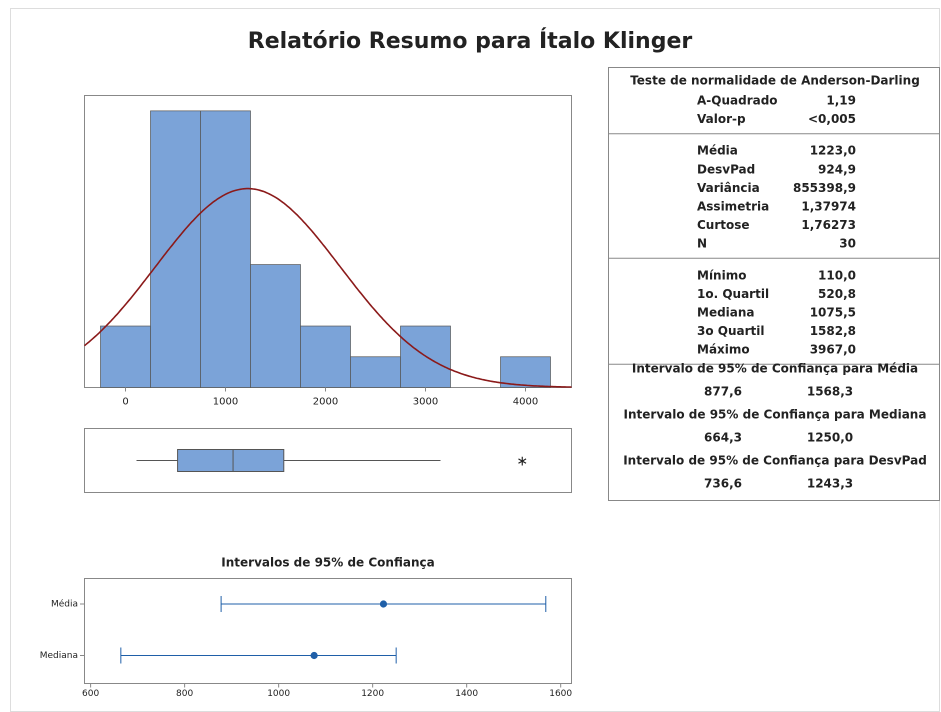  Describe the element at coordinates (775, 81) in the screenshot. I see `stats-header: Teste de normalidade de Anderson-Darling` at that location.